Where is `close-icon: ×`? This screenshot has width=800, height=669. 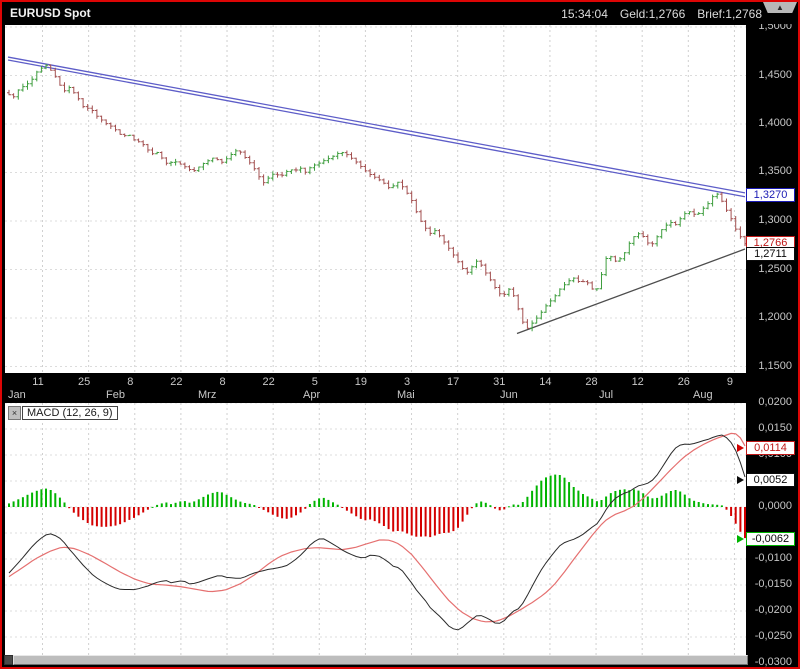 close-icon: × is located at coordinates (14, 413).